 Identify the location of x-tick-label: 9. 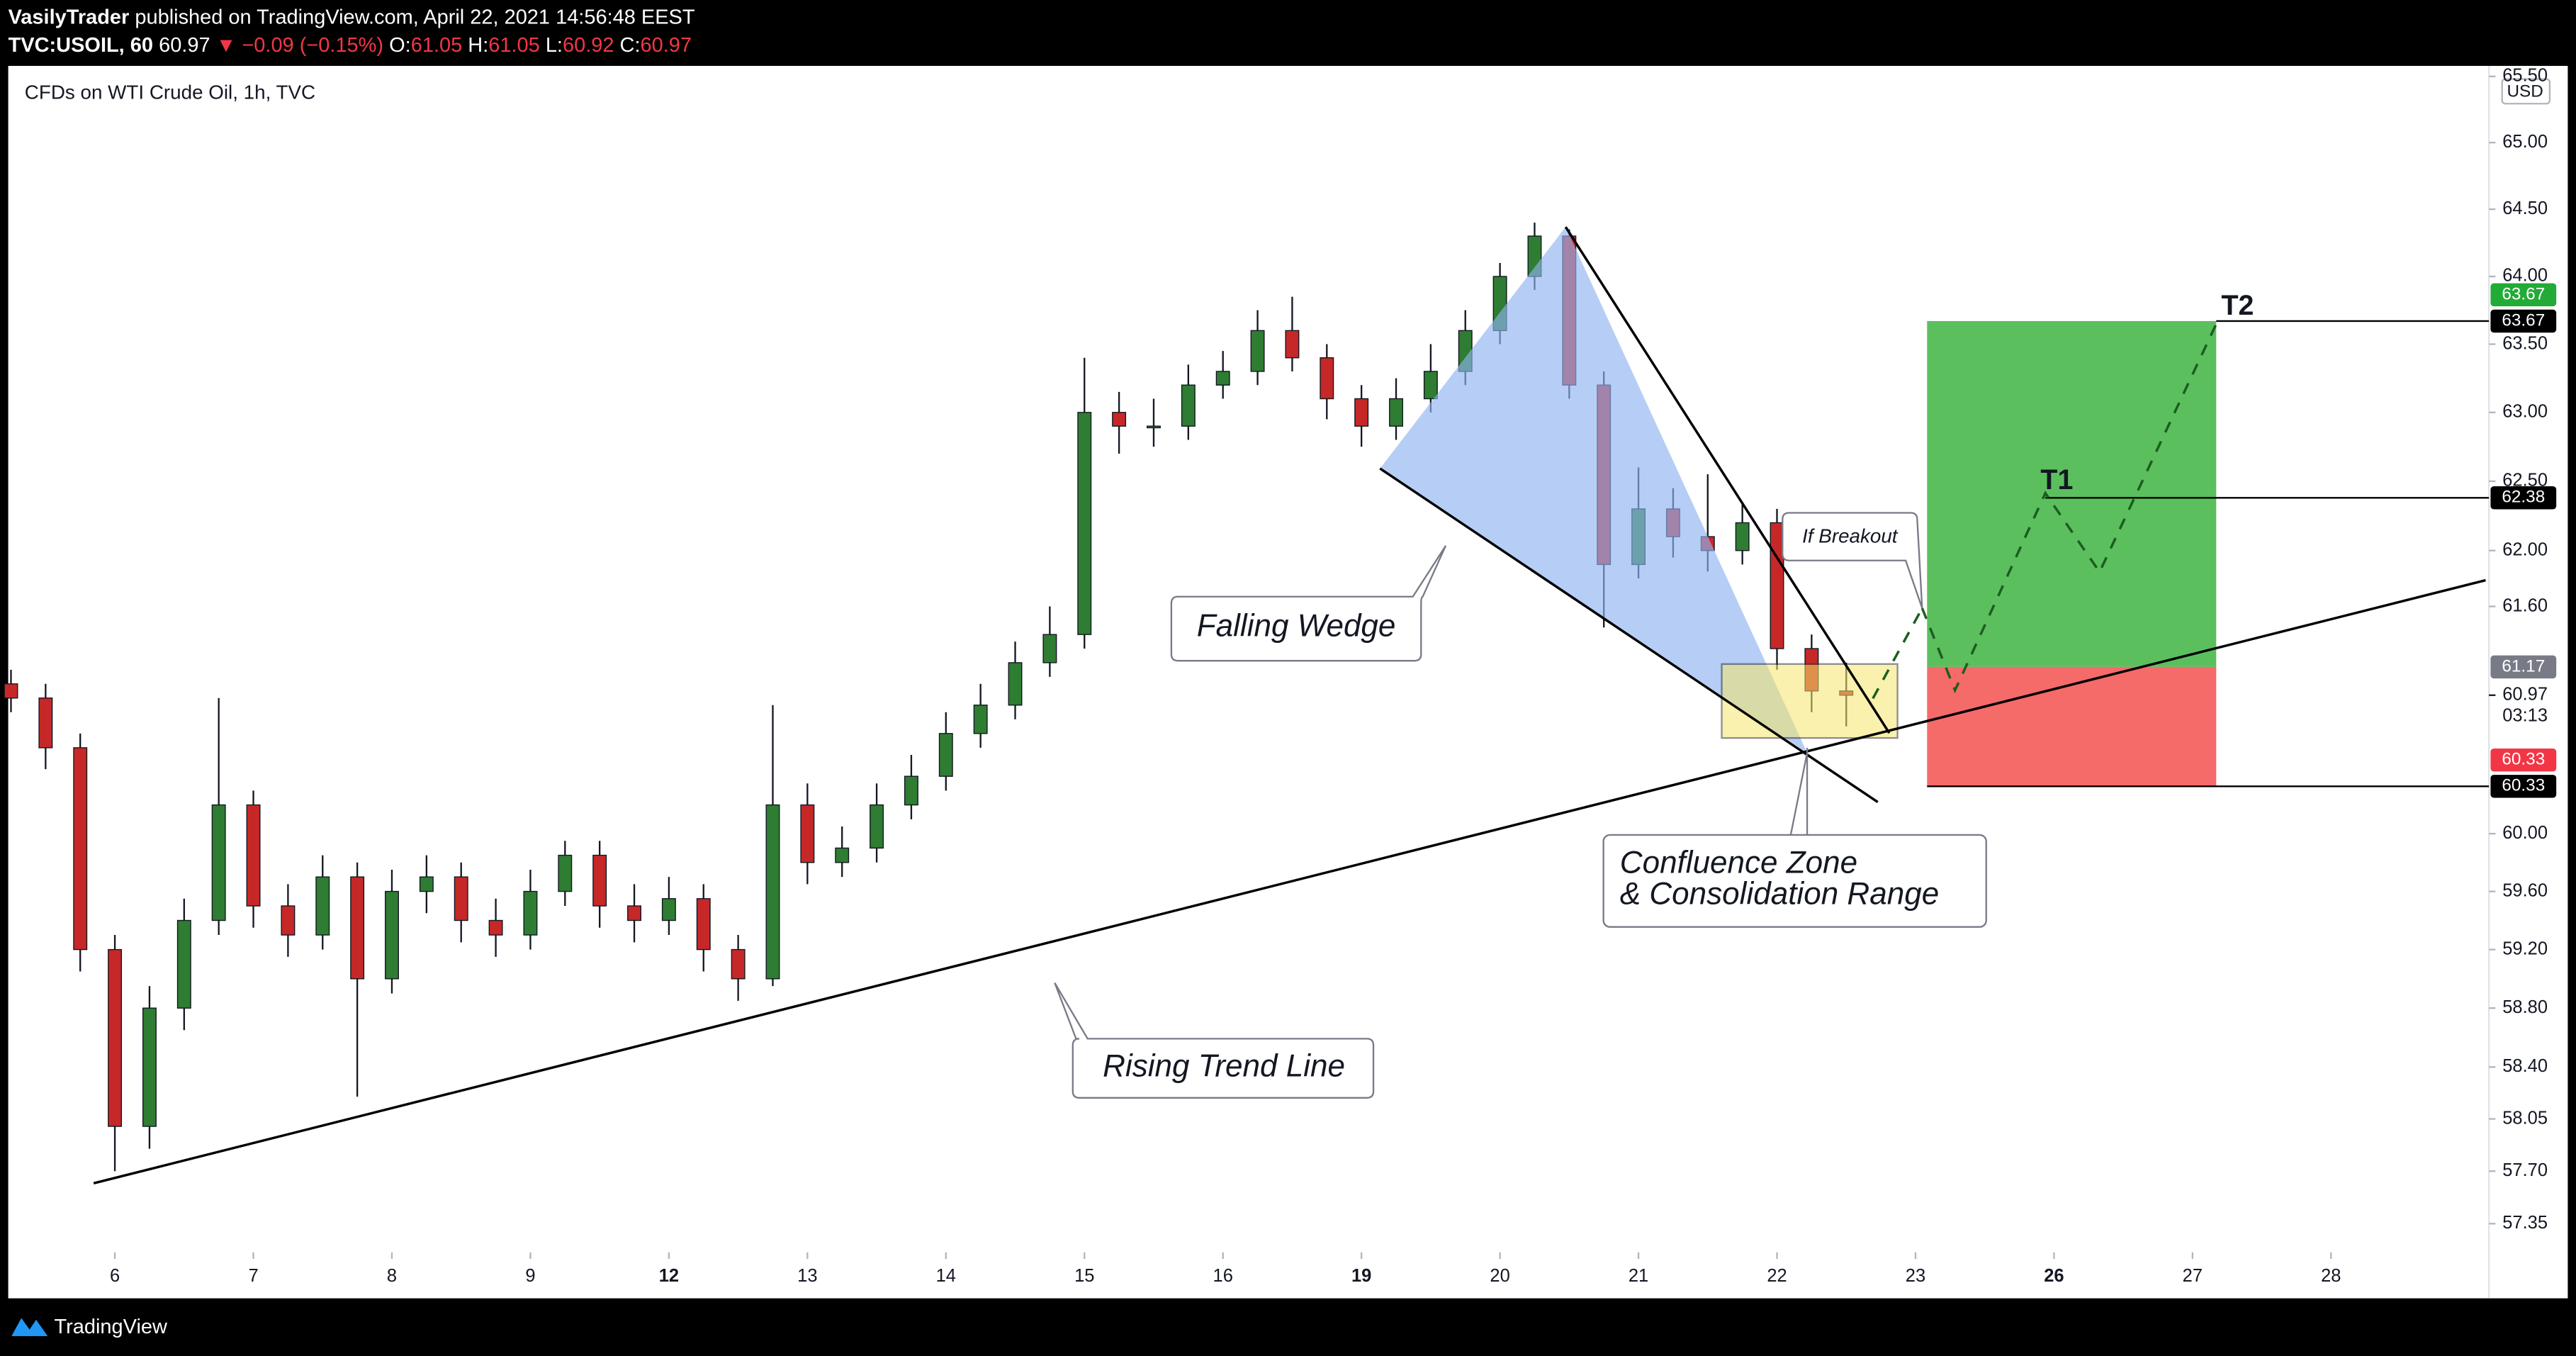
(530, 1276).